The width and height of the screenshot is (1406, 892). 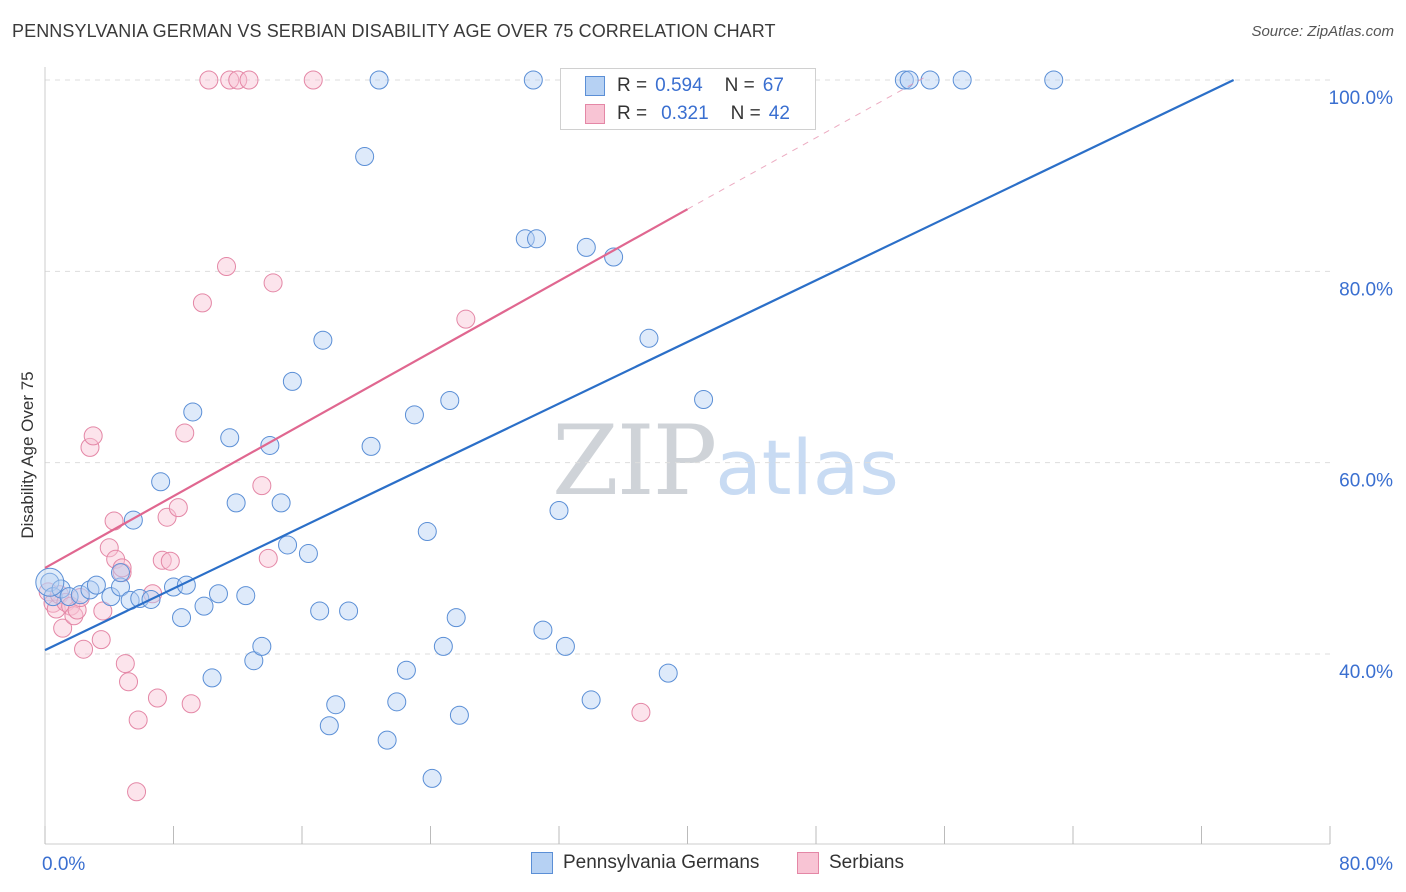 What do you see at coordinates (63, 864) in the screenshot?
I see `x-tick-label: 0.0%` at bounding box center [63, 864].